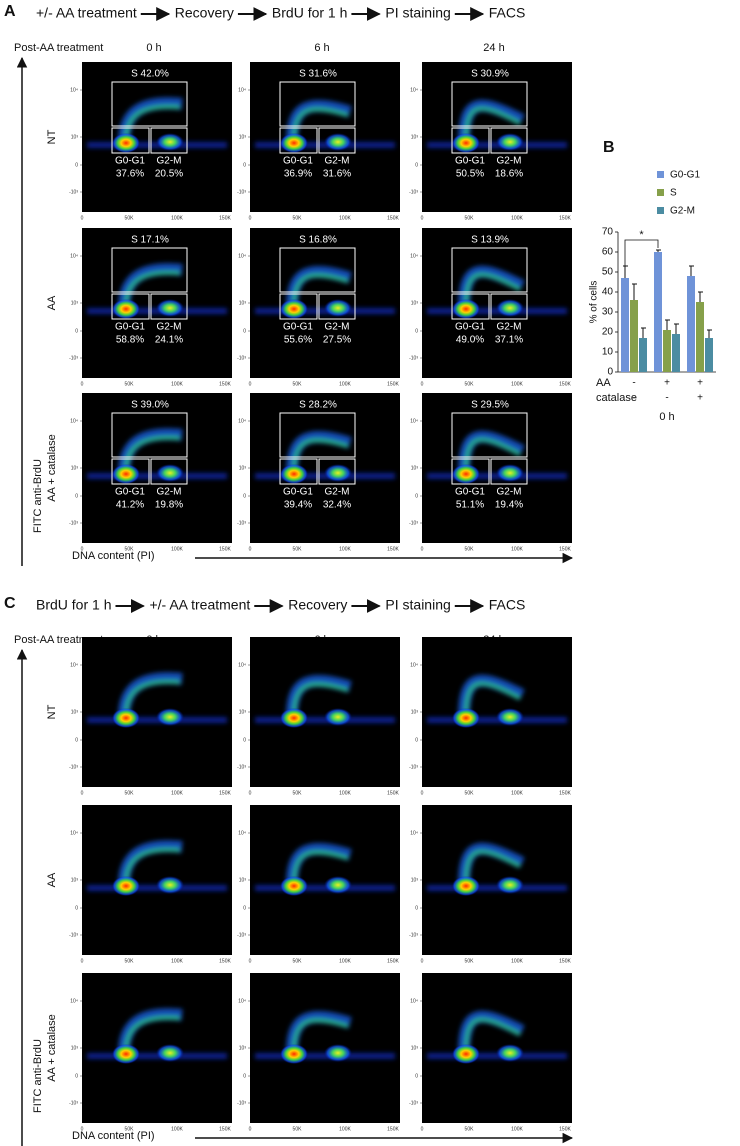  What do you see at coordinates (608, 332) in the screenshot?
I see `y-tick-label: 20` at bounding box center [608, 332].